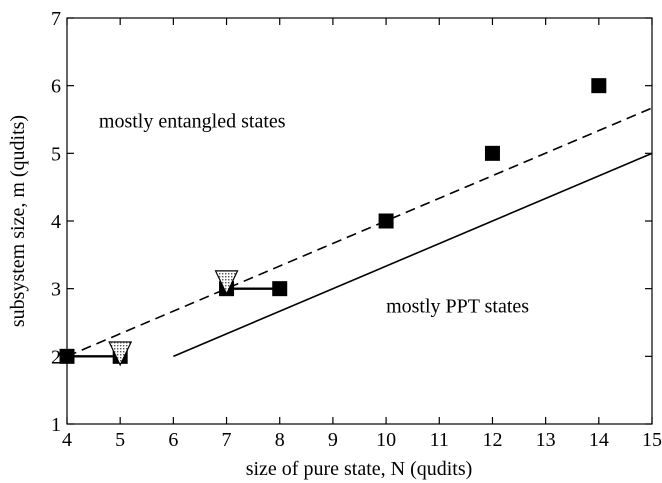  Describe the element at coordinates (652, 440) in the screenshot. I see `x-tick-label: 15` at that location.